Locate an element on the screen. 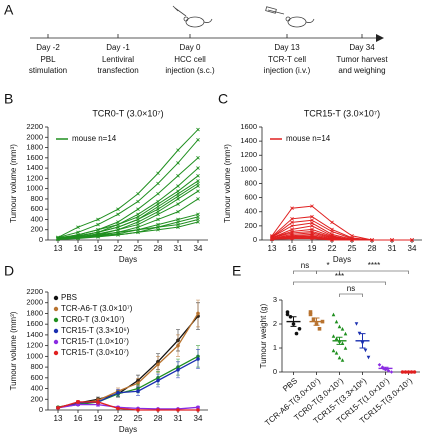 The height and width of the screenshot is (440, 430). event-day: Day 0 is located at coordinates (190, 47).